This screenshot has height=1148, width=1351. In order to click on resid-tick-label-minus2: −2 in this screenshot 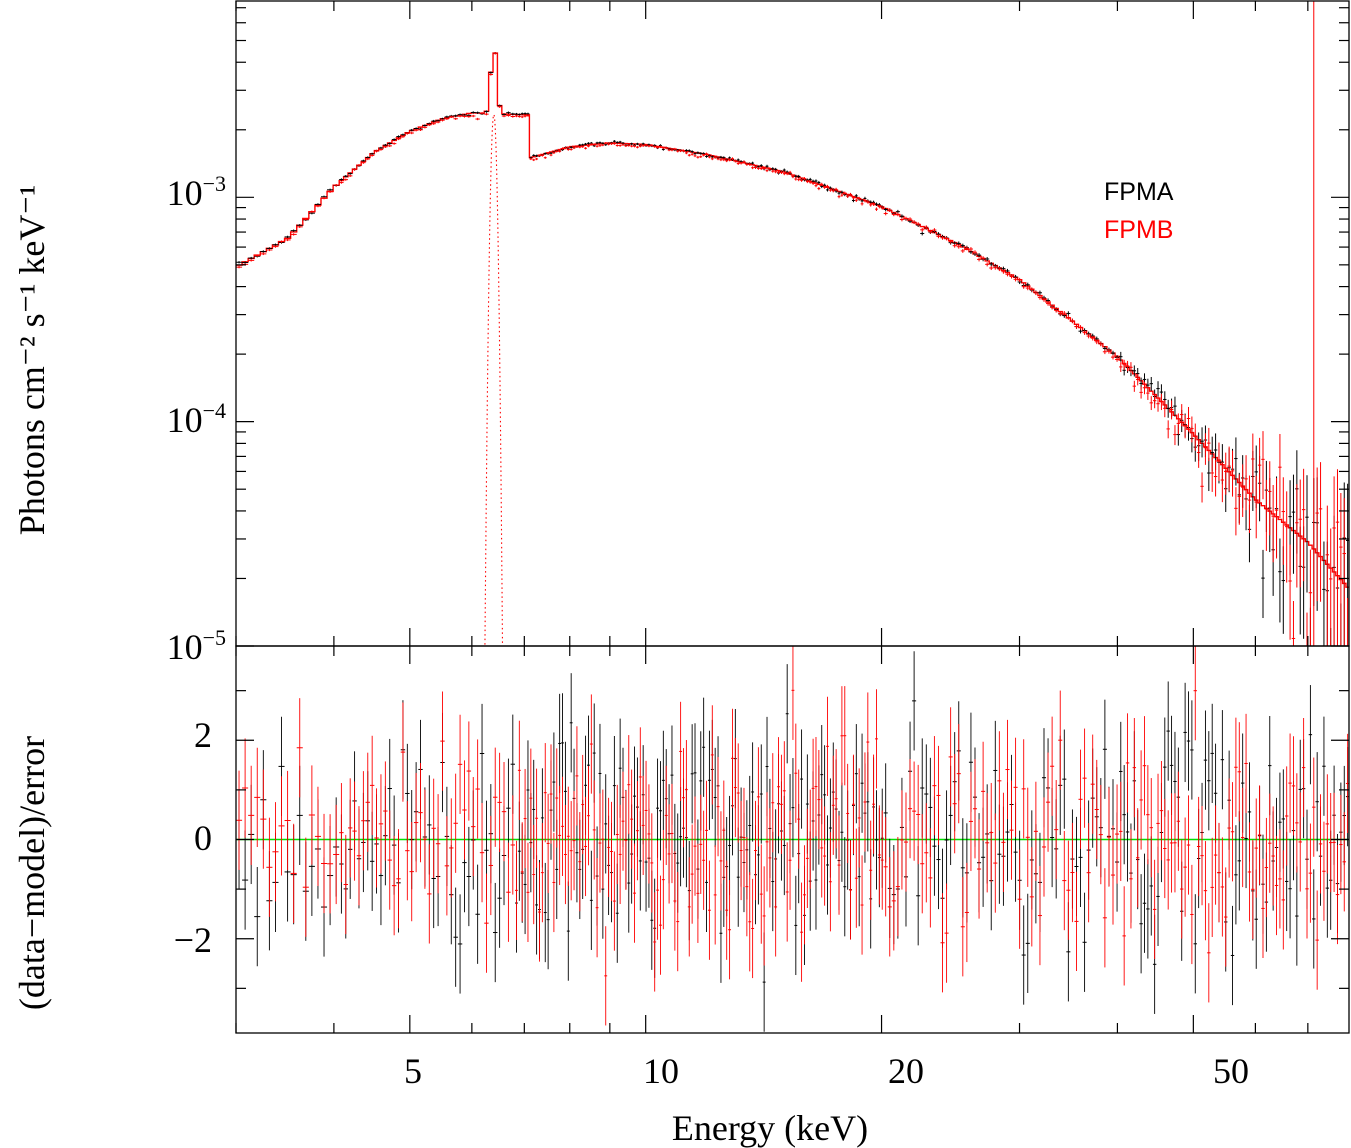, I will do `click(193, 940)`.